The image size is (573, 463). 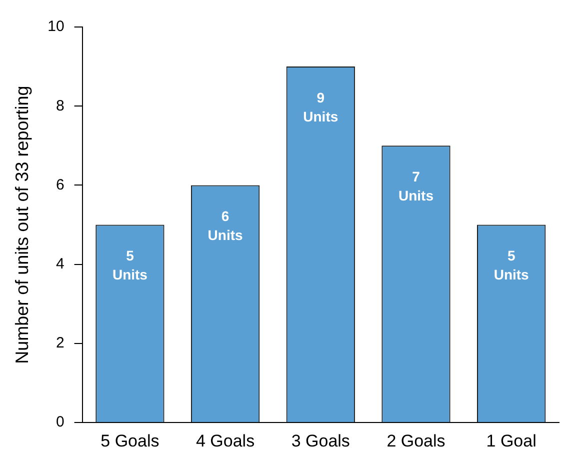 I want to click on data-label: 6 Units, so click(x=226, y=226).